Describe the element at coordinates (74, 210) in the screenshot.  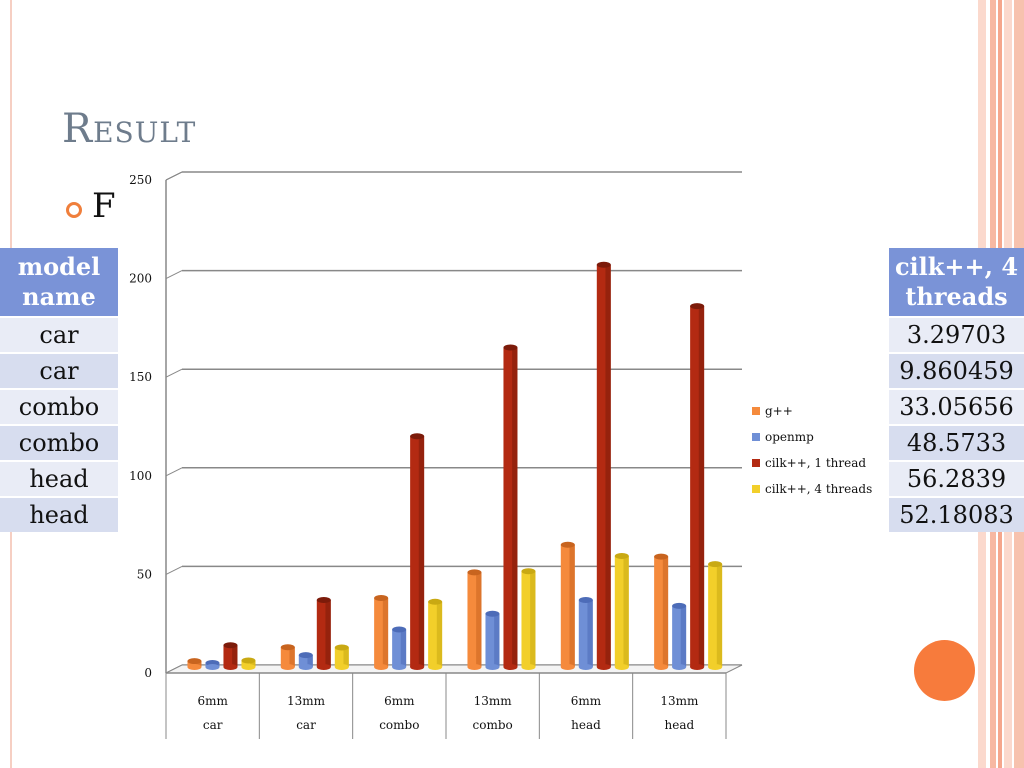
I see `bullet-marker` at that location.